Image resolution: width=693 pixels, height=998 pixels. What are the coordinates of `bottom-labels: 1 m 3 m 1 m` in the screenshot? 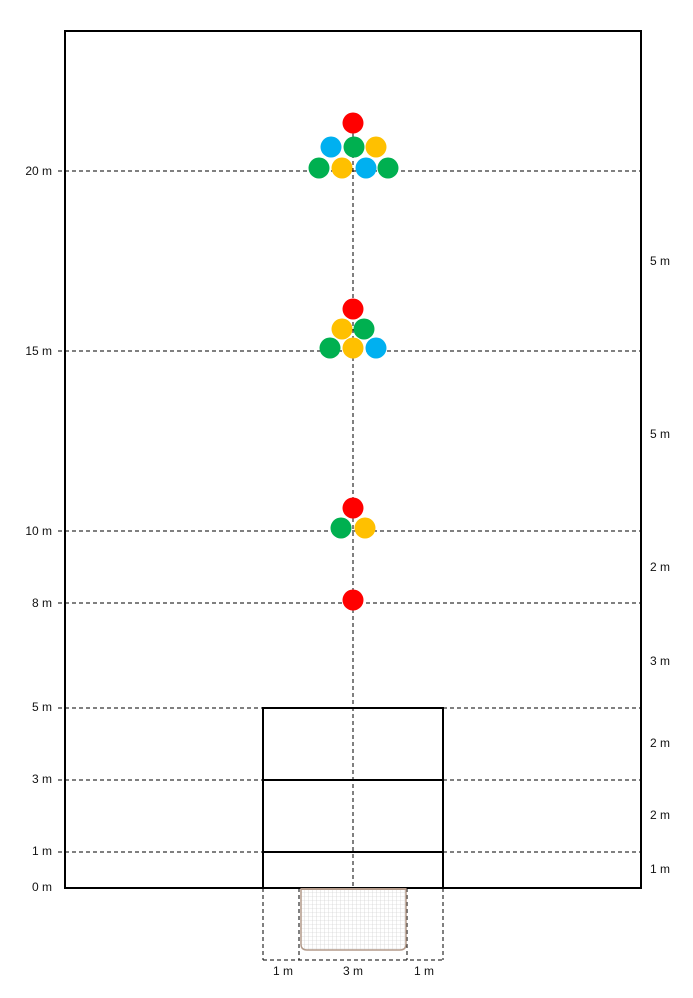 It's located at (353, 971).